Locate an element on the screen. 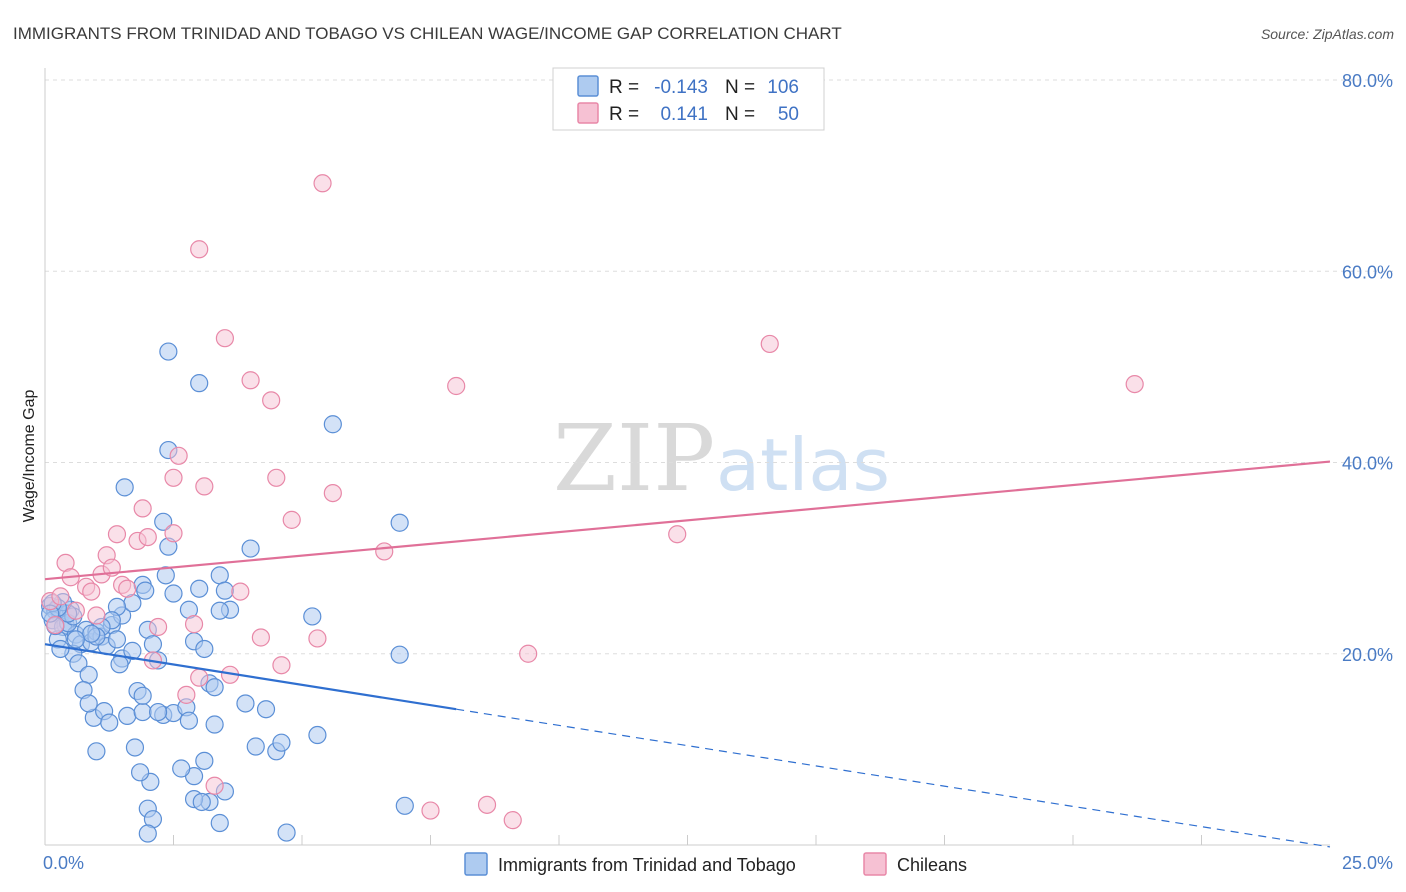  y-tick-label-2: 60.0% is located at coordinates (1367, 272).